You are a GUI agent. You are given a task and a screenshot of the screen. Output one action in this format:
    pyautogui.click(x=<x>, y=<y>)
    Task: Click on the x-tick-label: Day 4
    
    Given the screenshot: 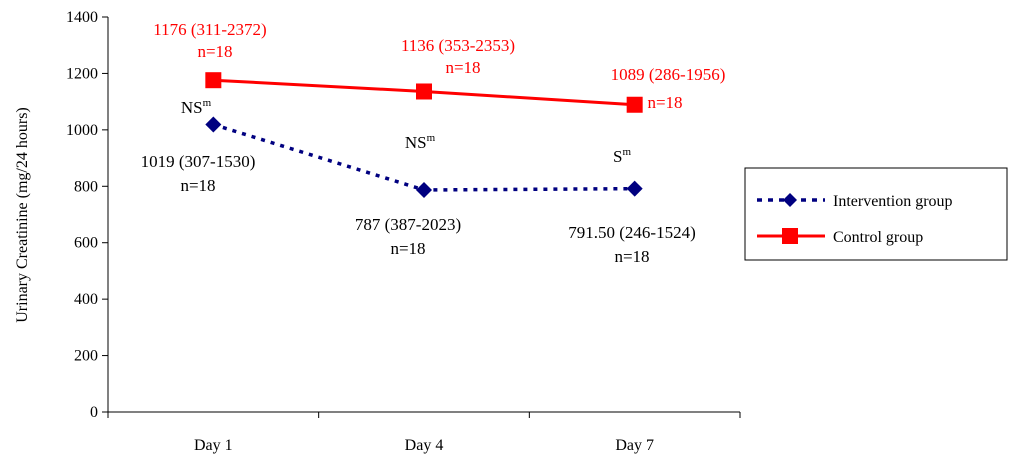 What is the action you would take?
    pyautogui.click(x=424, y=445)
    